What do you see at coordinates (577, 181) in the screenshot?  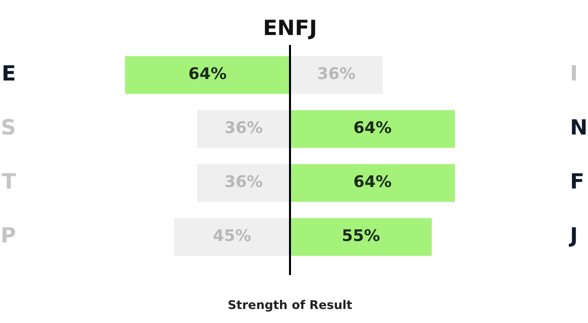 I see `y-tick-label: F` at bounding box center [577, 181].